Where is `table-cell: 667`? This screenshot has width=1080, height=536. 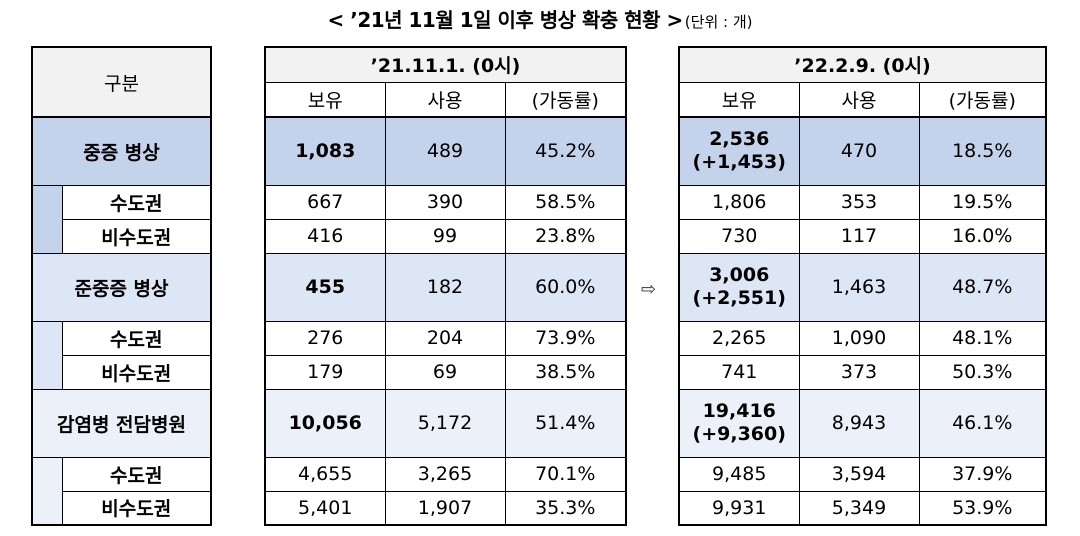
table-cell: 667 is located at coordinates (325, 202).